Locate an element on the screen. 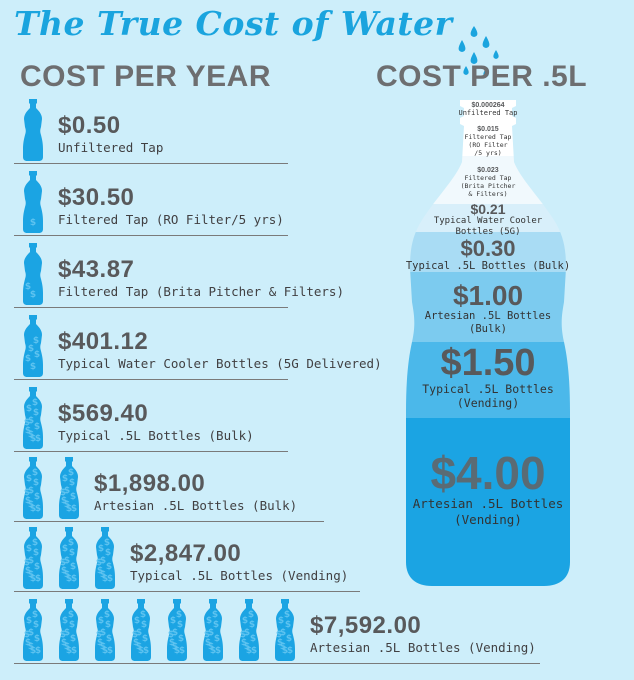  cost-per-half-liter-heading: COST PER .5L is located at coordinates (482, 76).